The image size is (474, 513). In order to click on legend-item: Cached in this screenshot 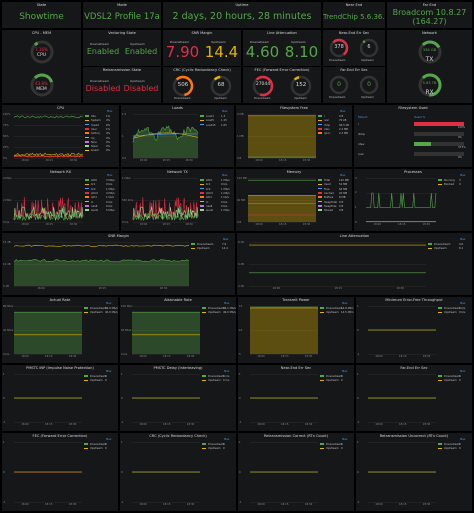, I will do `click(326, 194)`.